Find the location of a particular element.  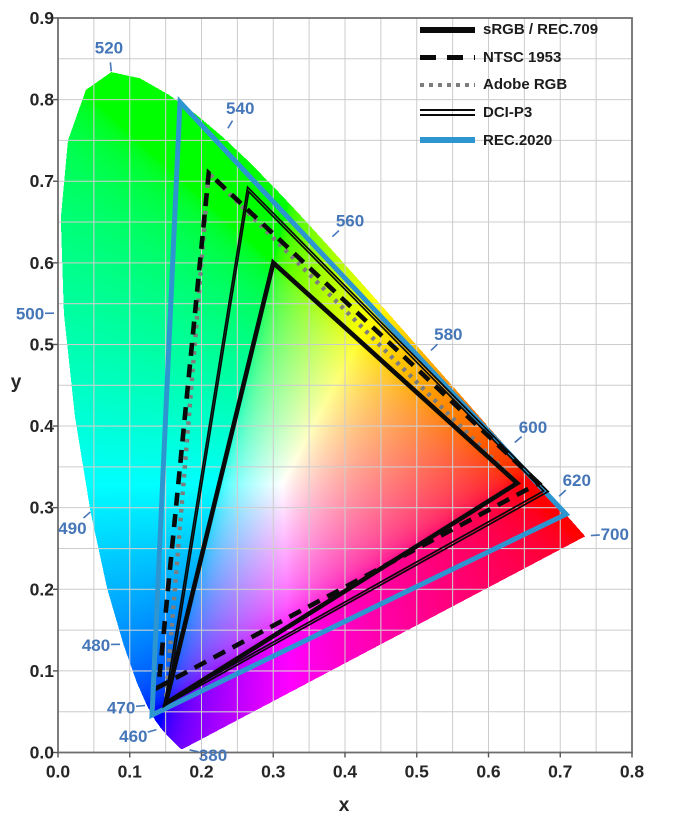

legend-label: NTSC 1953 is located at coordinates (522, 57).